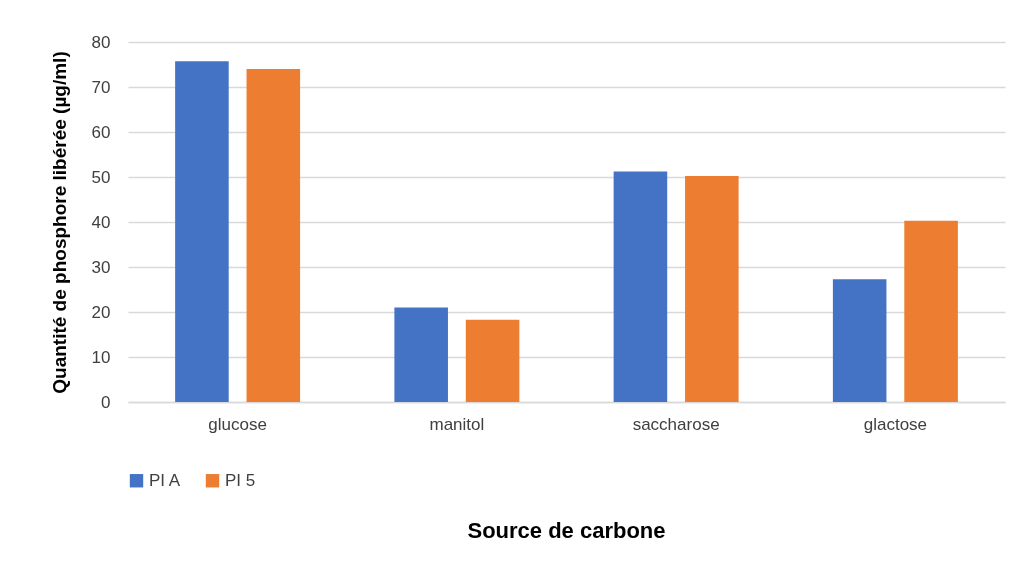 This screenshot has height=581, width=1021. What do you see at coordinates (566, 530) in the screenshot?
I see `x-axis-title: Source de carbone` at bounding box center [566, 530].